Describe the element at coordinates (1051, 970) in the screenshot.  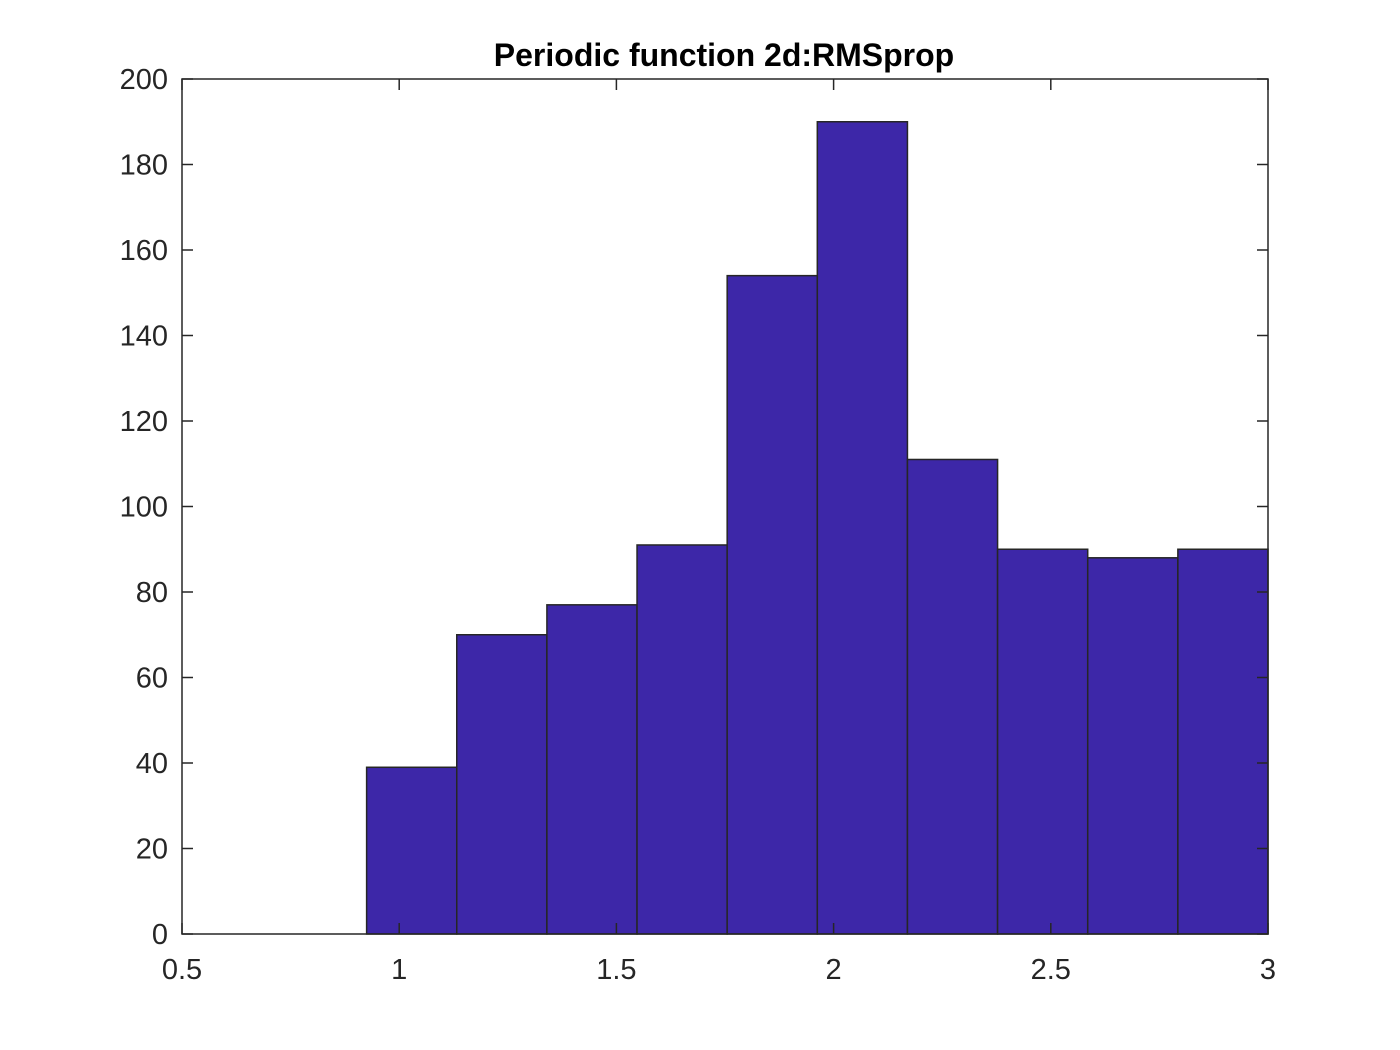
I see `x-tick-label: 2.5` at that location.